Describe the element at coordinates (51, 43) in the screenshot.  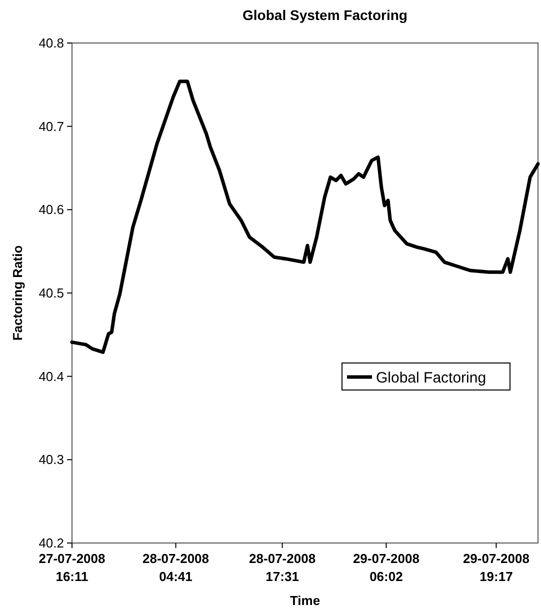
I see `y-tick-label: 40.8` at that location.